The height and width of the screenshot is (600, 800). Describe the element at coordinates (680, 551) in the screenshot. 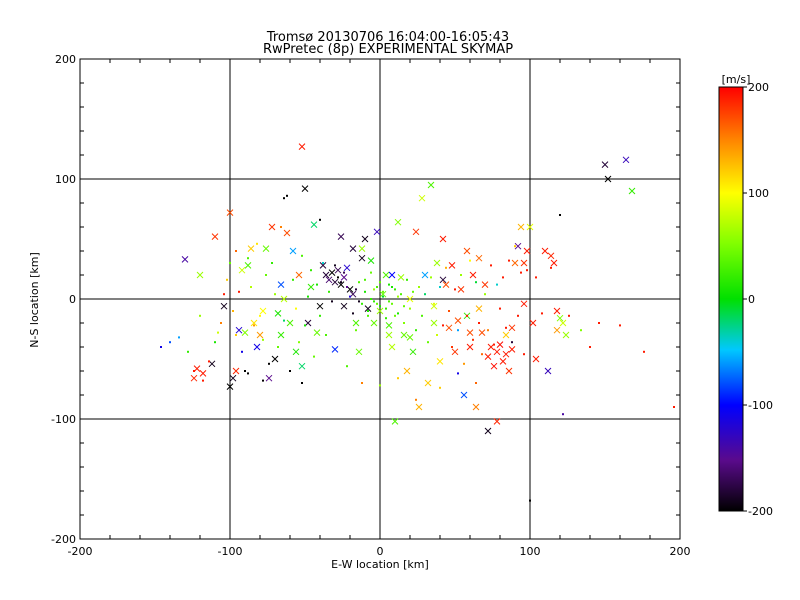

I see `x-tick-label: 200` at that location.